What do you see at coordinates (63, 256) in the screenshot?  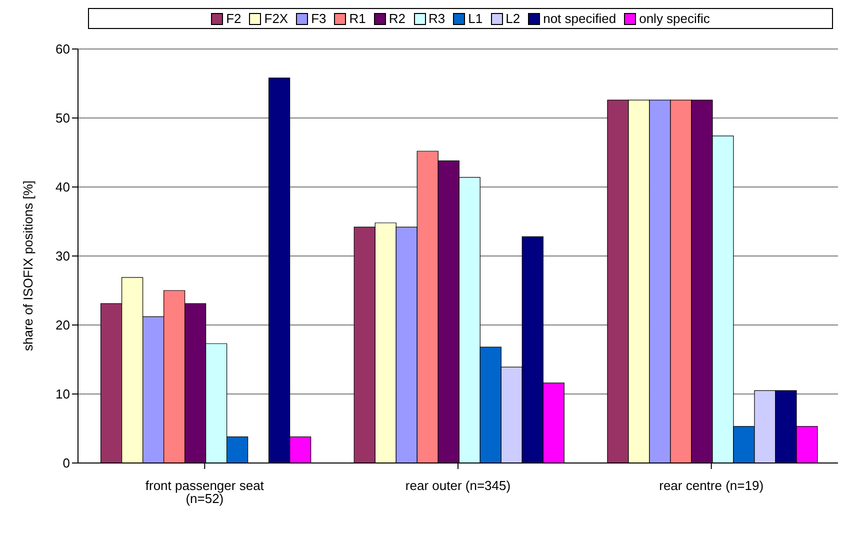 I see `y-tick-label: 30` at bounding box center [63, 256].